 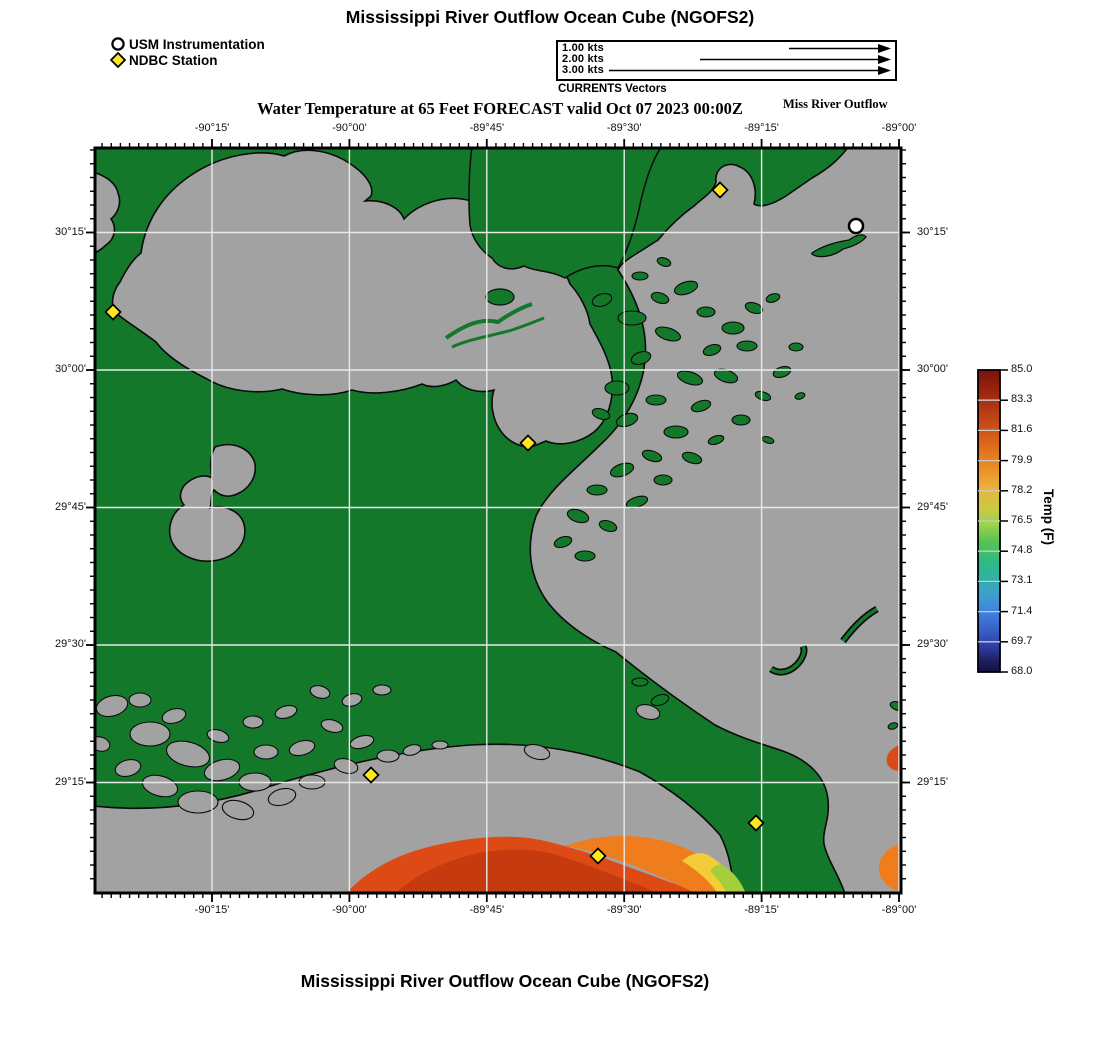 What do you see at coordinates (500, 297) in the screenshot?
I see `marsh-pond` at bounding box center [500, 297].